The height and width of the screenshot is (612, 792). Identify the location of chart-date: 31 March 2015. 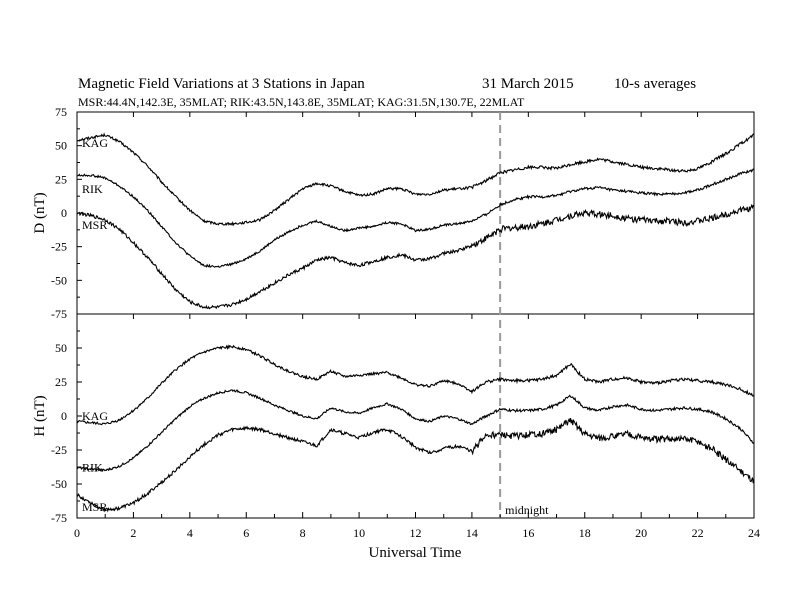
(528, 84).